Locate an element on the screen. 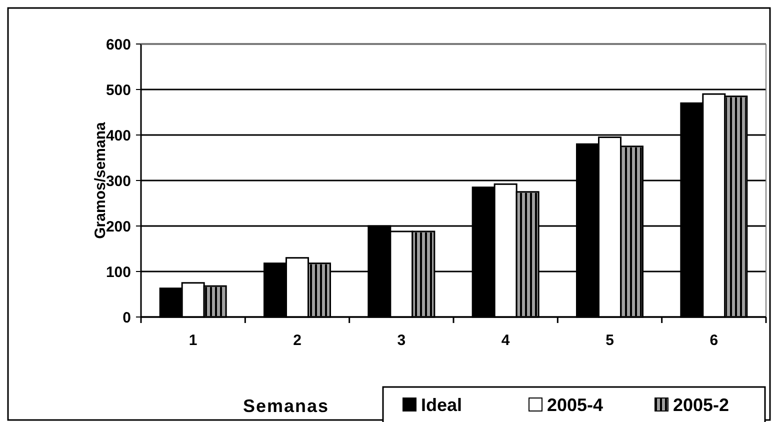 The image size is (772, 422). y-tick-label: 0 is located at coordinates (126, 317).